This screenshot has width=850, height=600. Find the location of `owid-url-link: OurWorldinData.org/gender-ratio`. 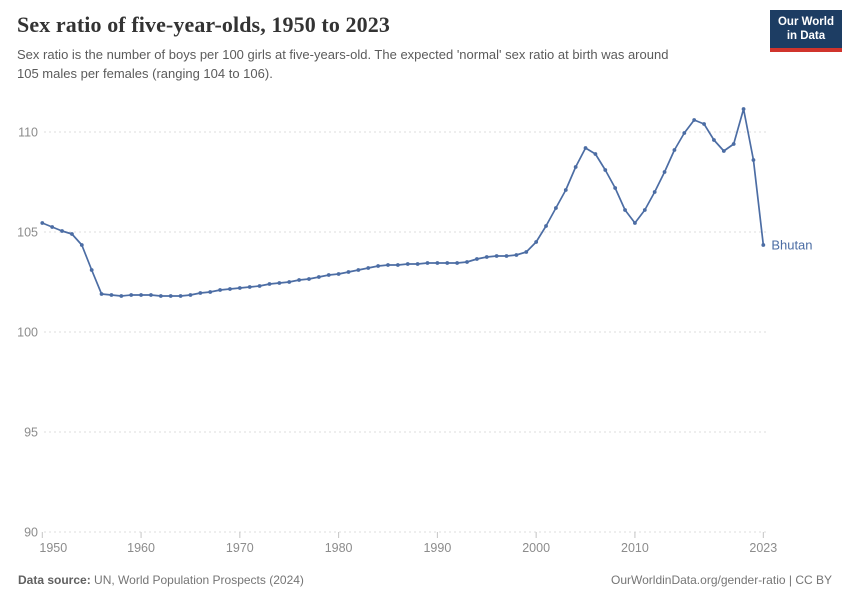

owid-url-link: OurWorldinData.org/gender-ratio is located at coordinates (698, 580).